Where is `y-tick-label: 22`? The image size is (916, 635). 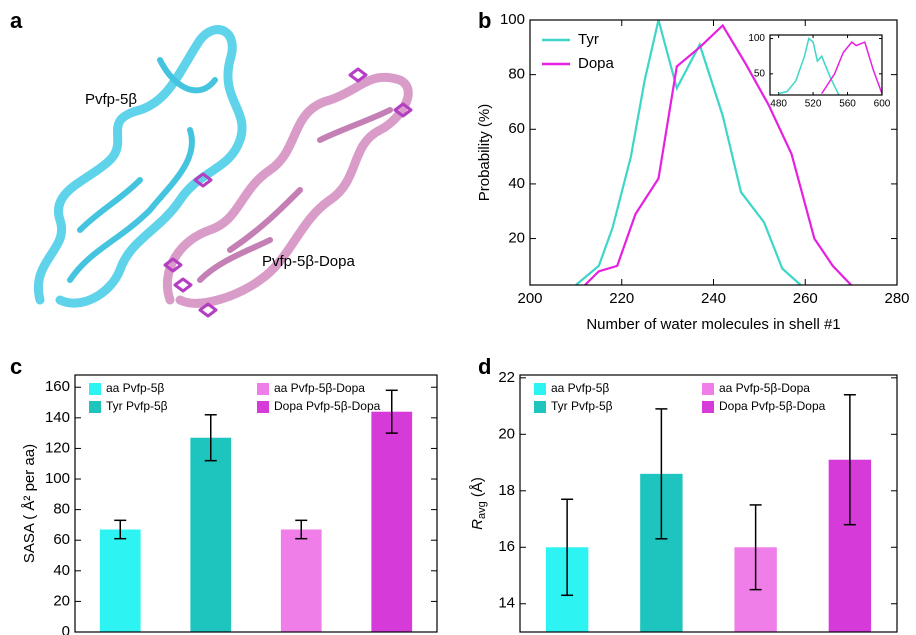
y-tick-label: 22 is located at coordinates (506, 377).